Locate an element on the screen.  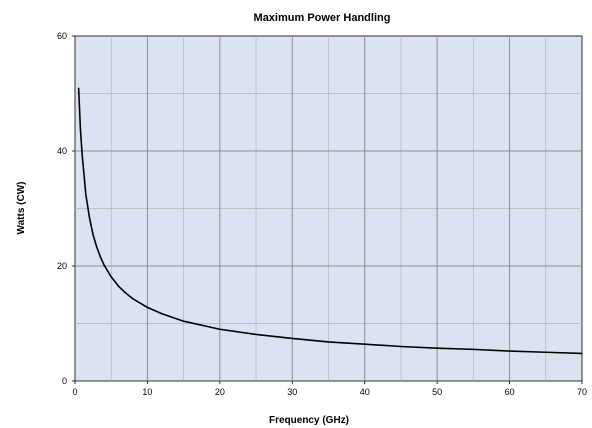
x-tick-label: 50 is located at coordinates (437, 392).